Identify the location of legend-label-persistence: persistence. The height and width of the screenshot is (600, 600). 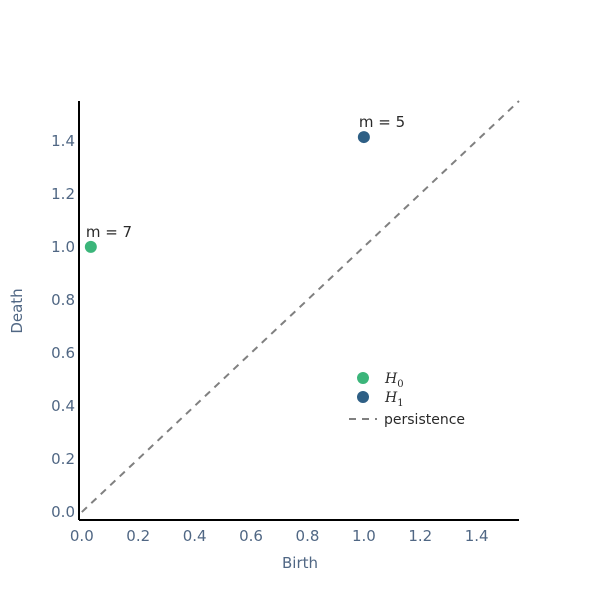
(424, 420).